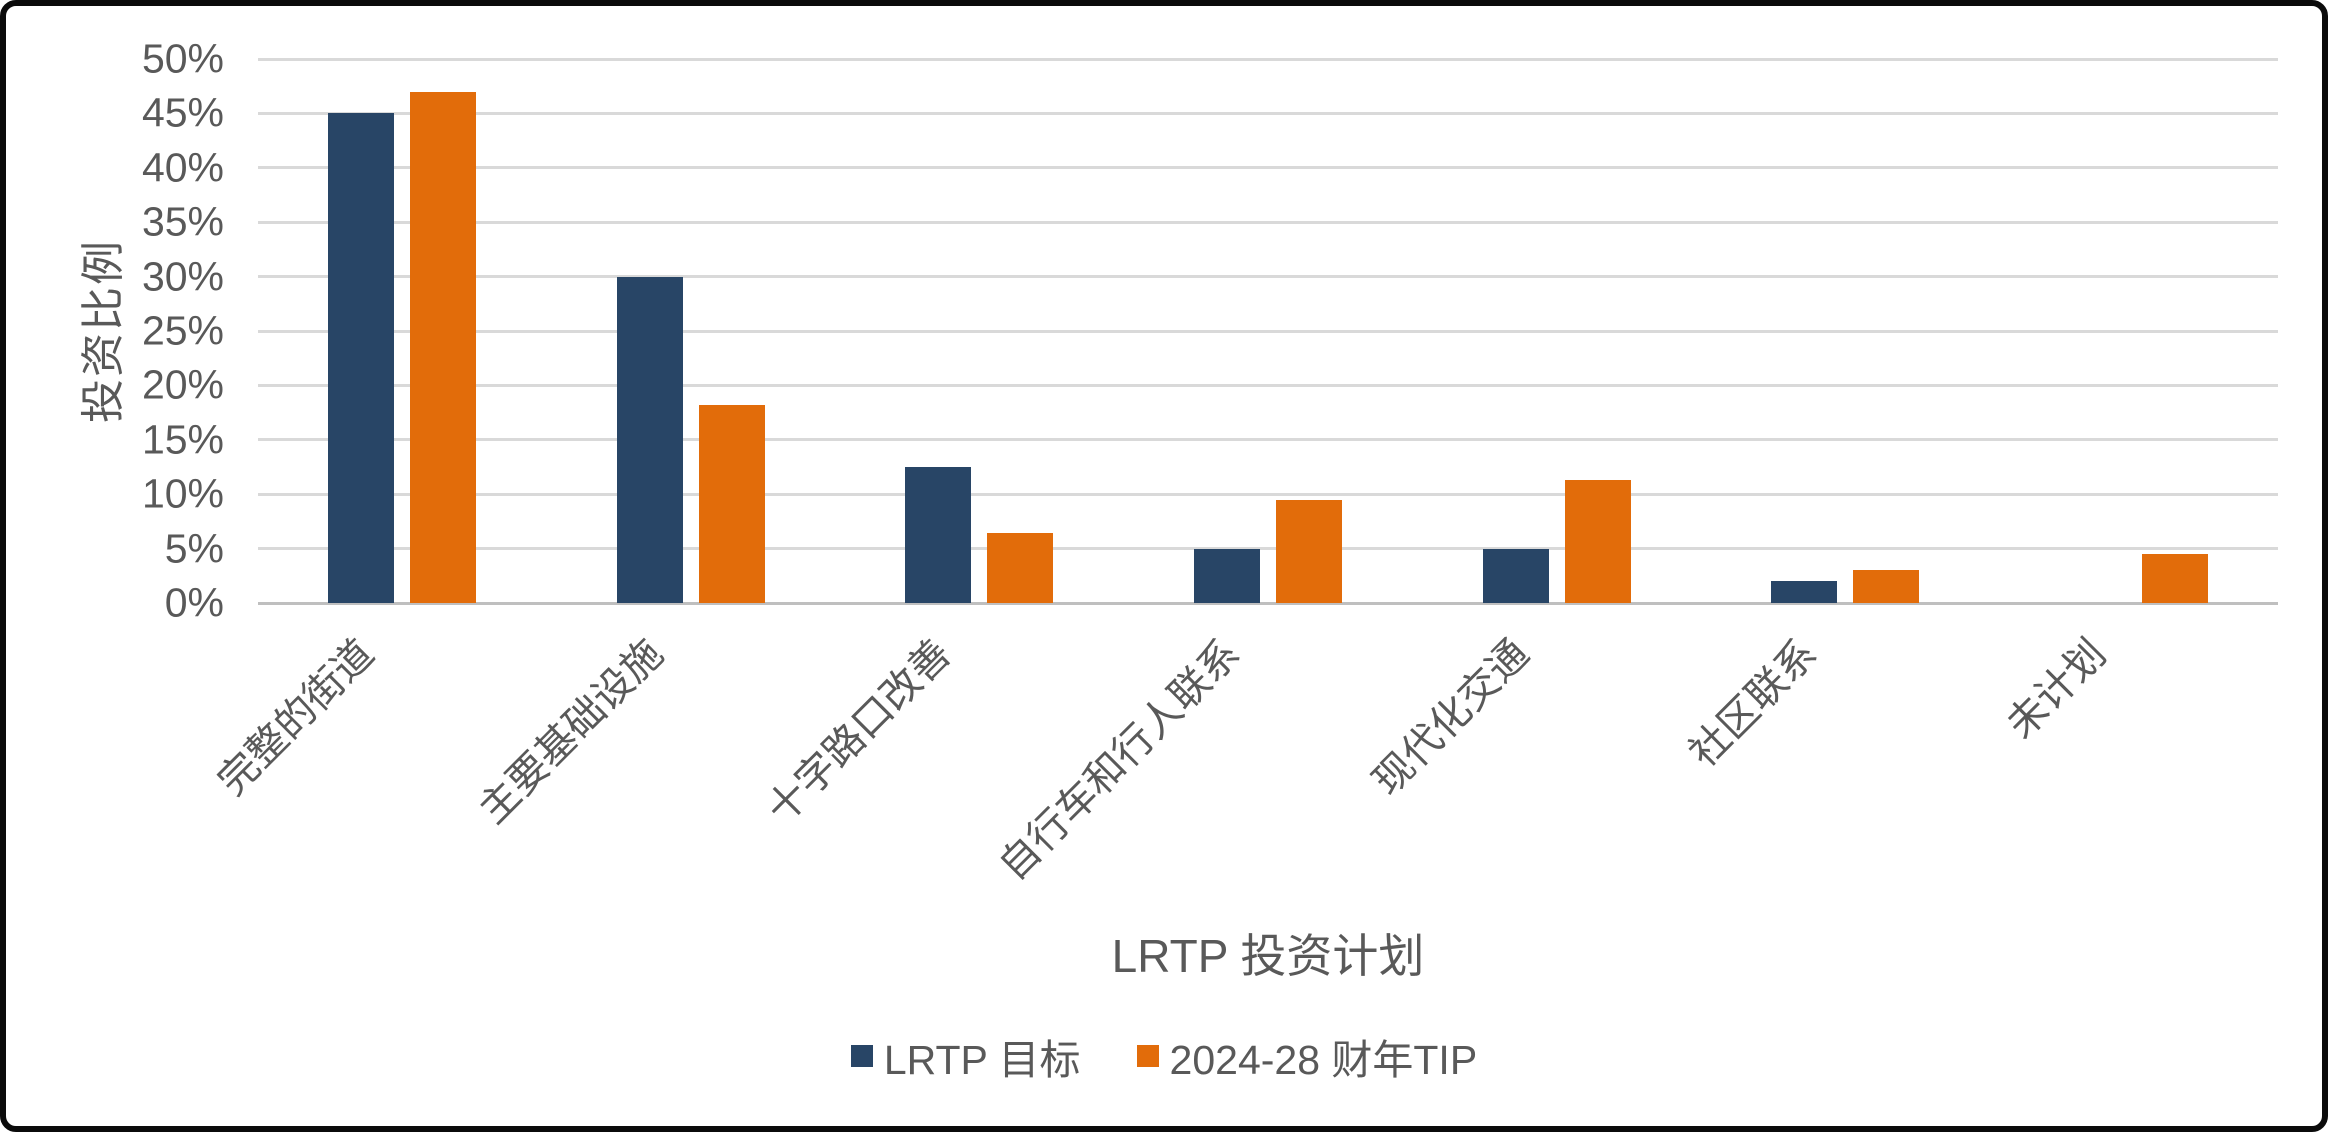 This screenshot has width=2328, height=1132. What do you see at coordinates (1147, 1056) in the screenshot?
I see `legend-swatch-fy-tip` at bounding box center [1147, 1056].